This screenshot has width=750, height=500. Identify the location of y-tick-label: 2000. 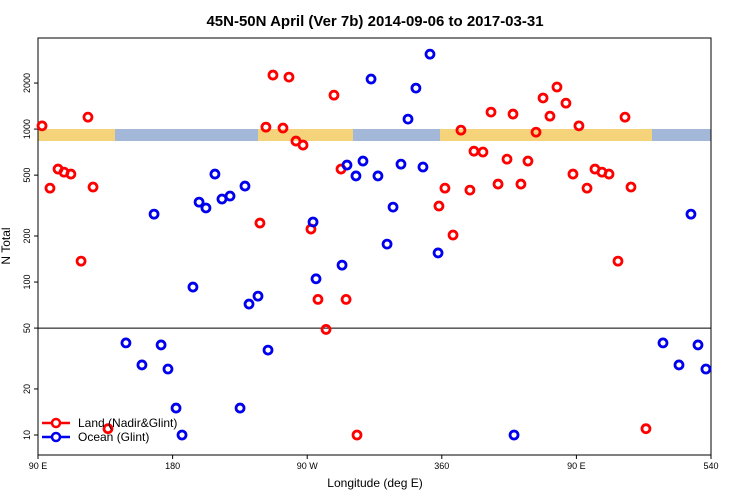
(27, 83).